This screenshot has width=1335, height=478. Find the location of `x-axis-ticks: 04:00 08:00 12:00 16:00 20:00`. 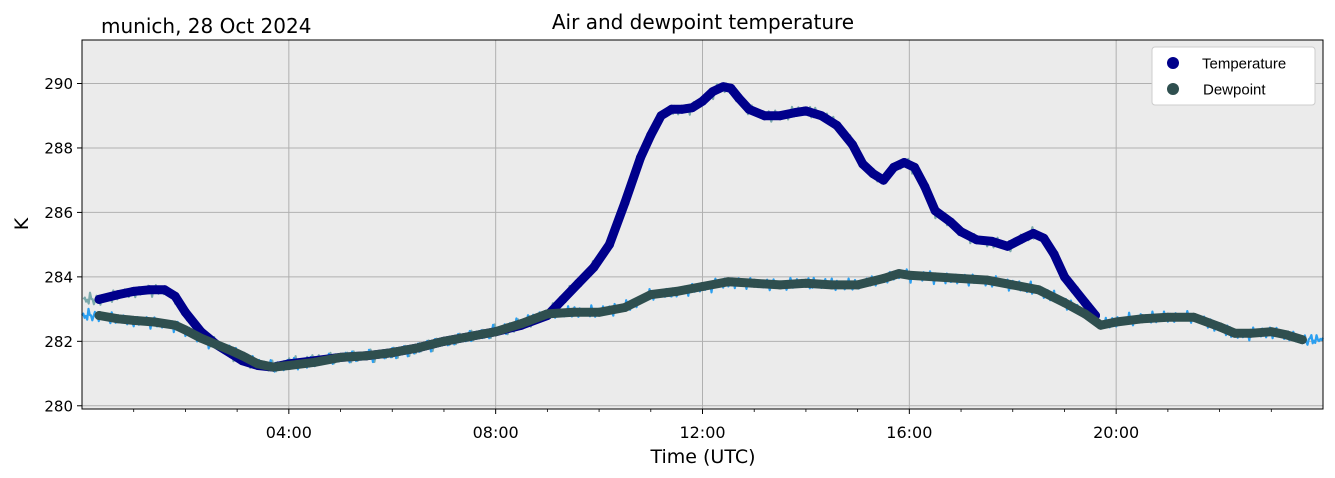

x-axis-ticks: 04:00 08:00 12:00 16:00 20:00 is located at coordinates (702, 425).